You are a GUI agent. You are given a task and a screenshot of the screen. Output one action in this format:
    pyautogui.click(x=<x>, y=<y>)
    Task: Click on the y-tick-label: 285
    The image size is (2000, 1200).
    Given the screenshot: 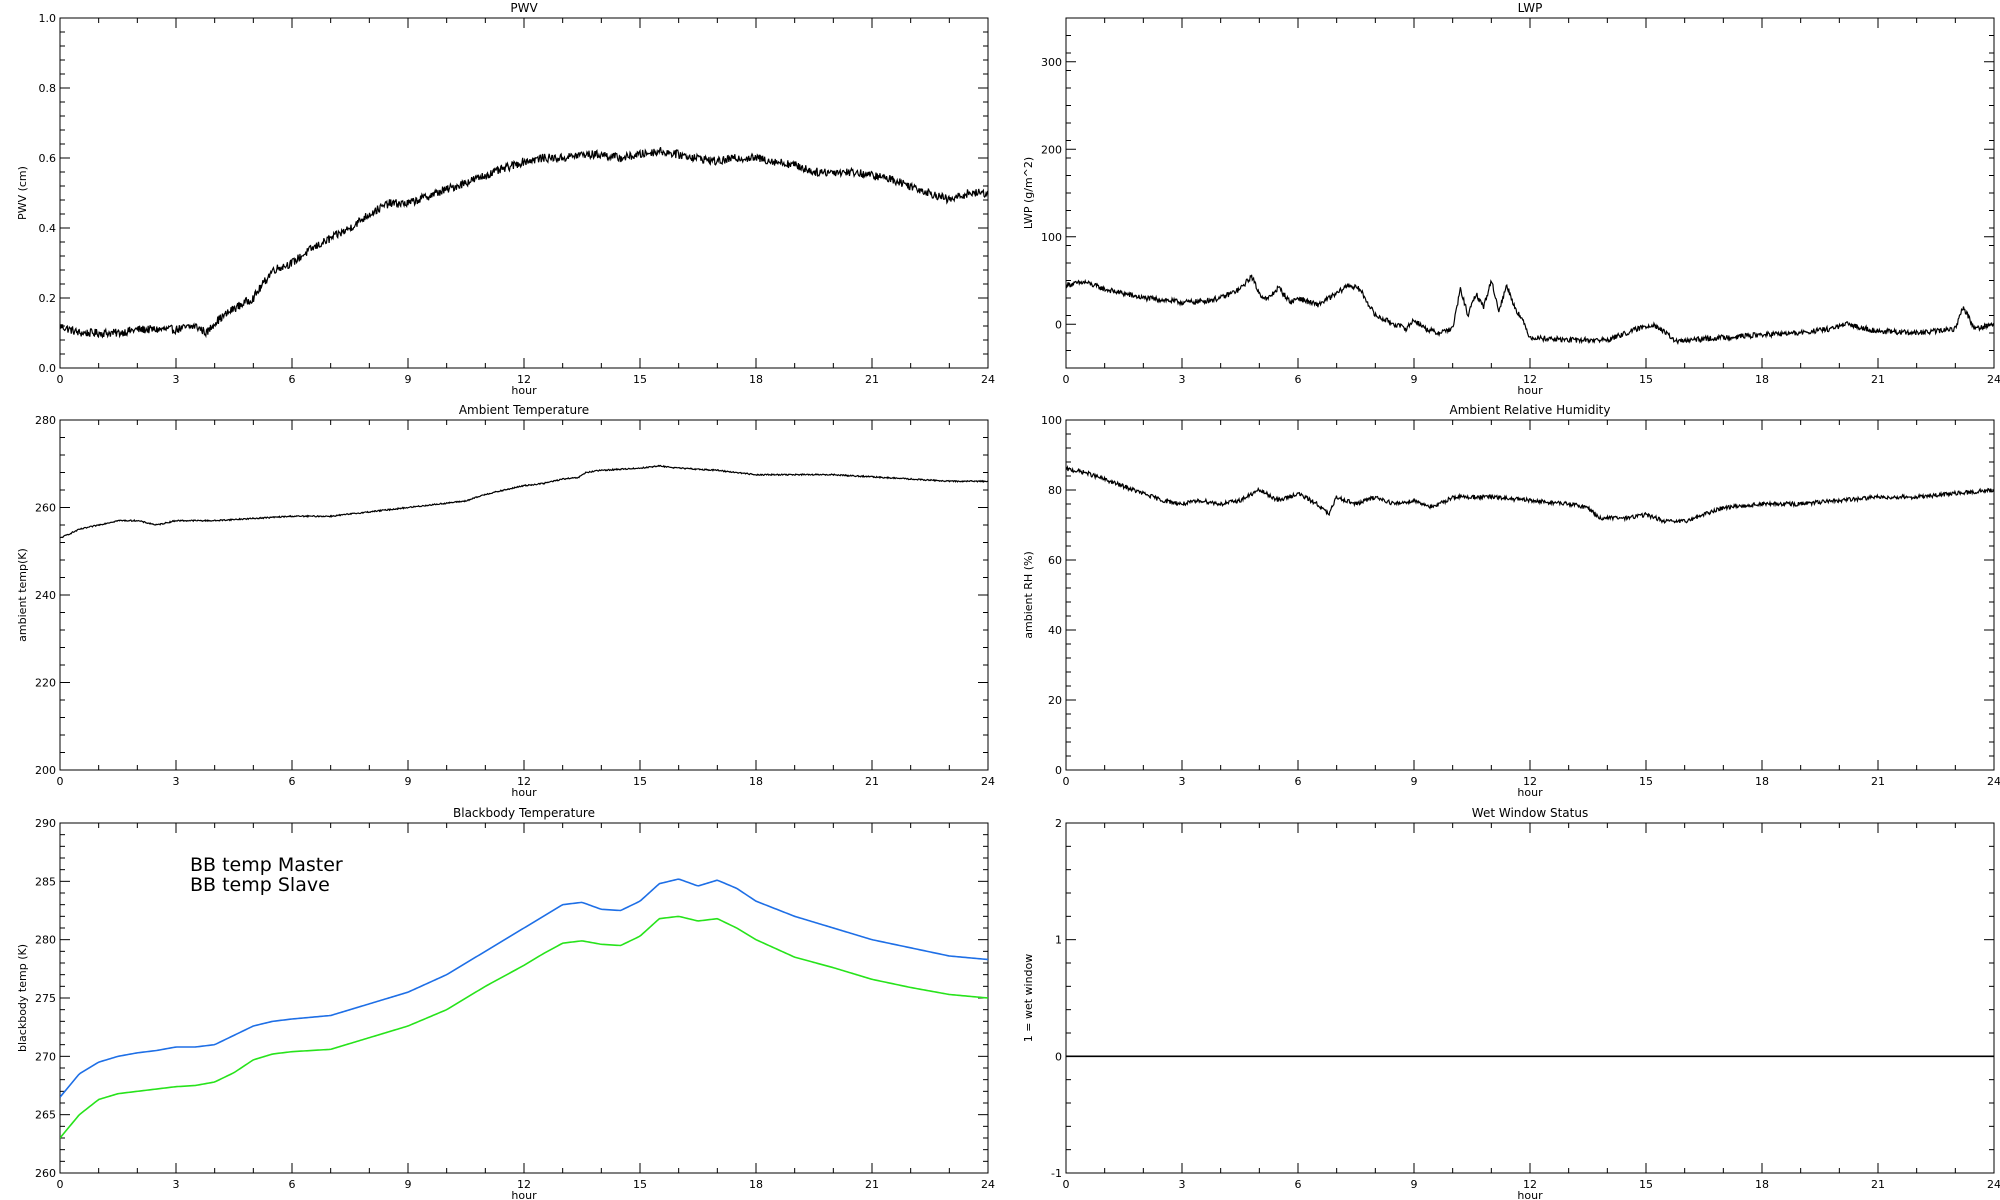 What is the action you would take?
    pyautogui.click(x=45, y=881)
    